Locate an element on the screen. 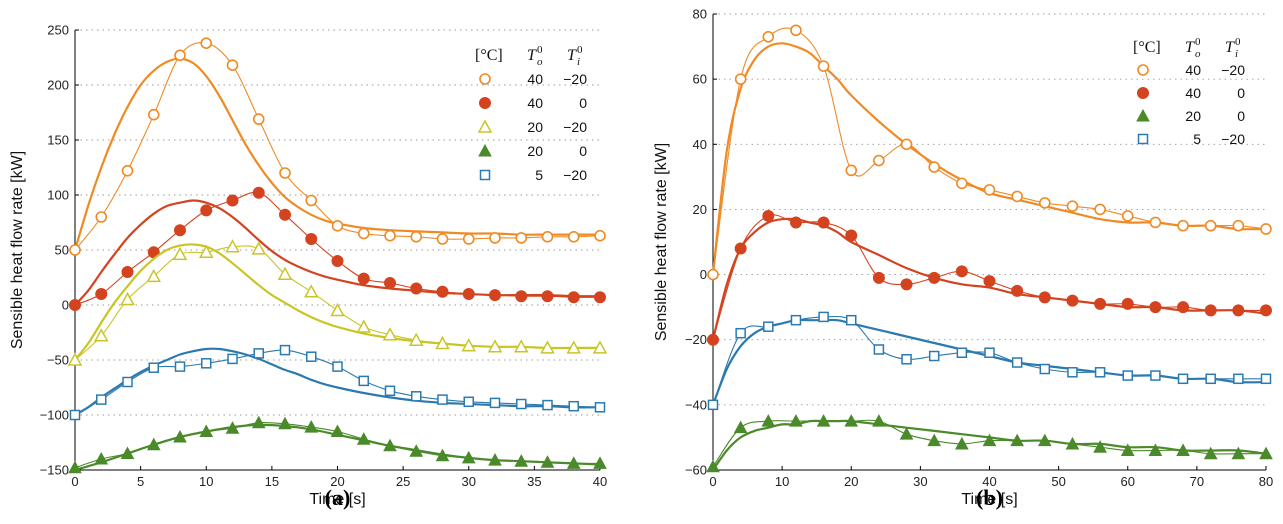 The image size is (1283, 524). data-line is located at coordinates (989, 360).